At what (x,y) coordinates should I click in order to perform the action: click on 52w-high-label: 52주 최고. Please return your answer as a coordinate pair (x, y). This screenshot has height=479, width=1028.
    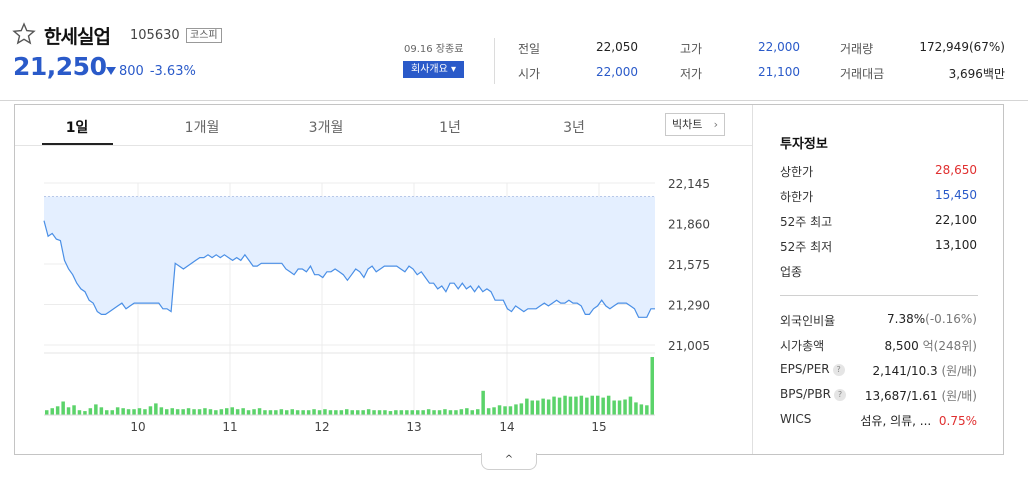
    Looking at the image, I should click on (806, 222).